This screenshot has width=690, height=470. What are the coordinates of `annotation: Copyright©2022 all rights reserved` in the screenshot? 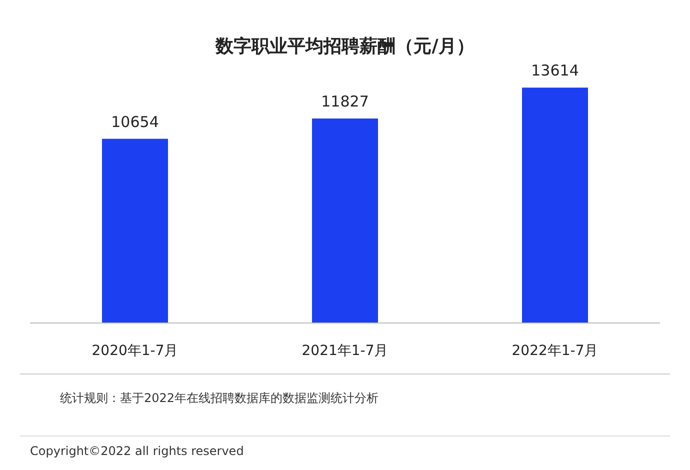 It's located at (137, 451).